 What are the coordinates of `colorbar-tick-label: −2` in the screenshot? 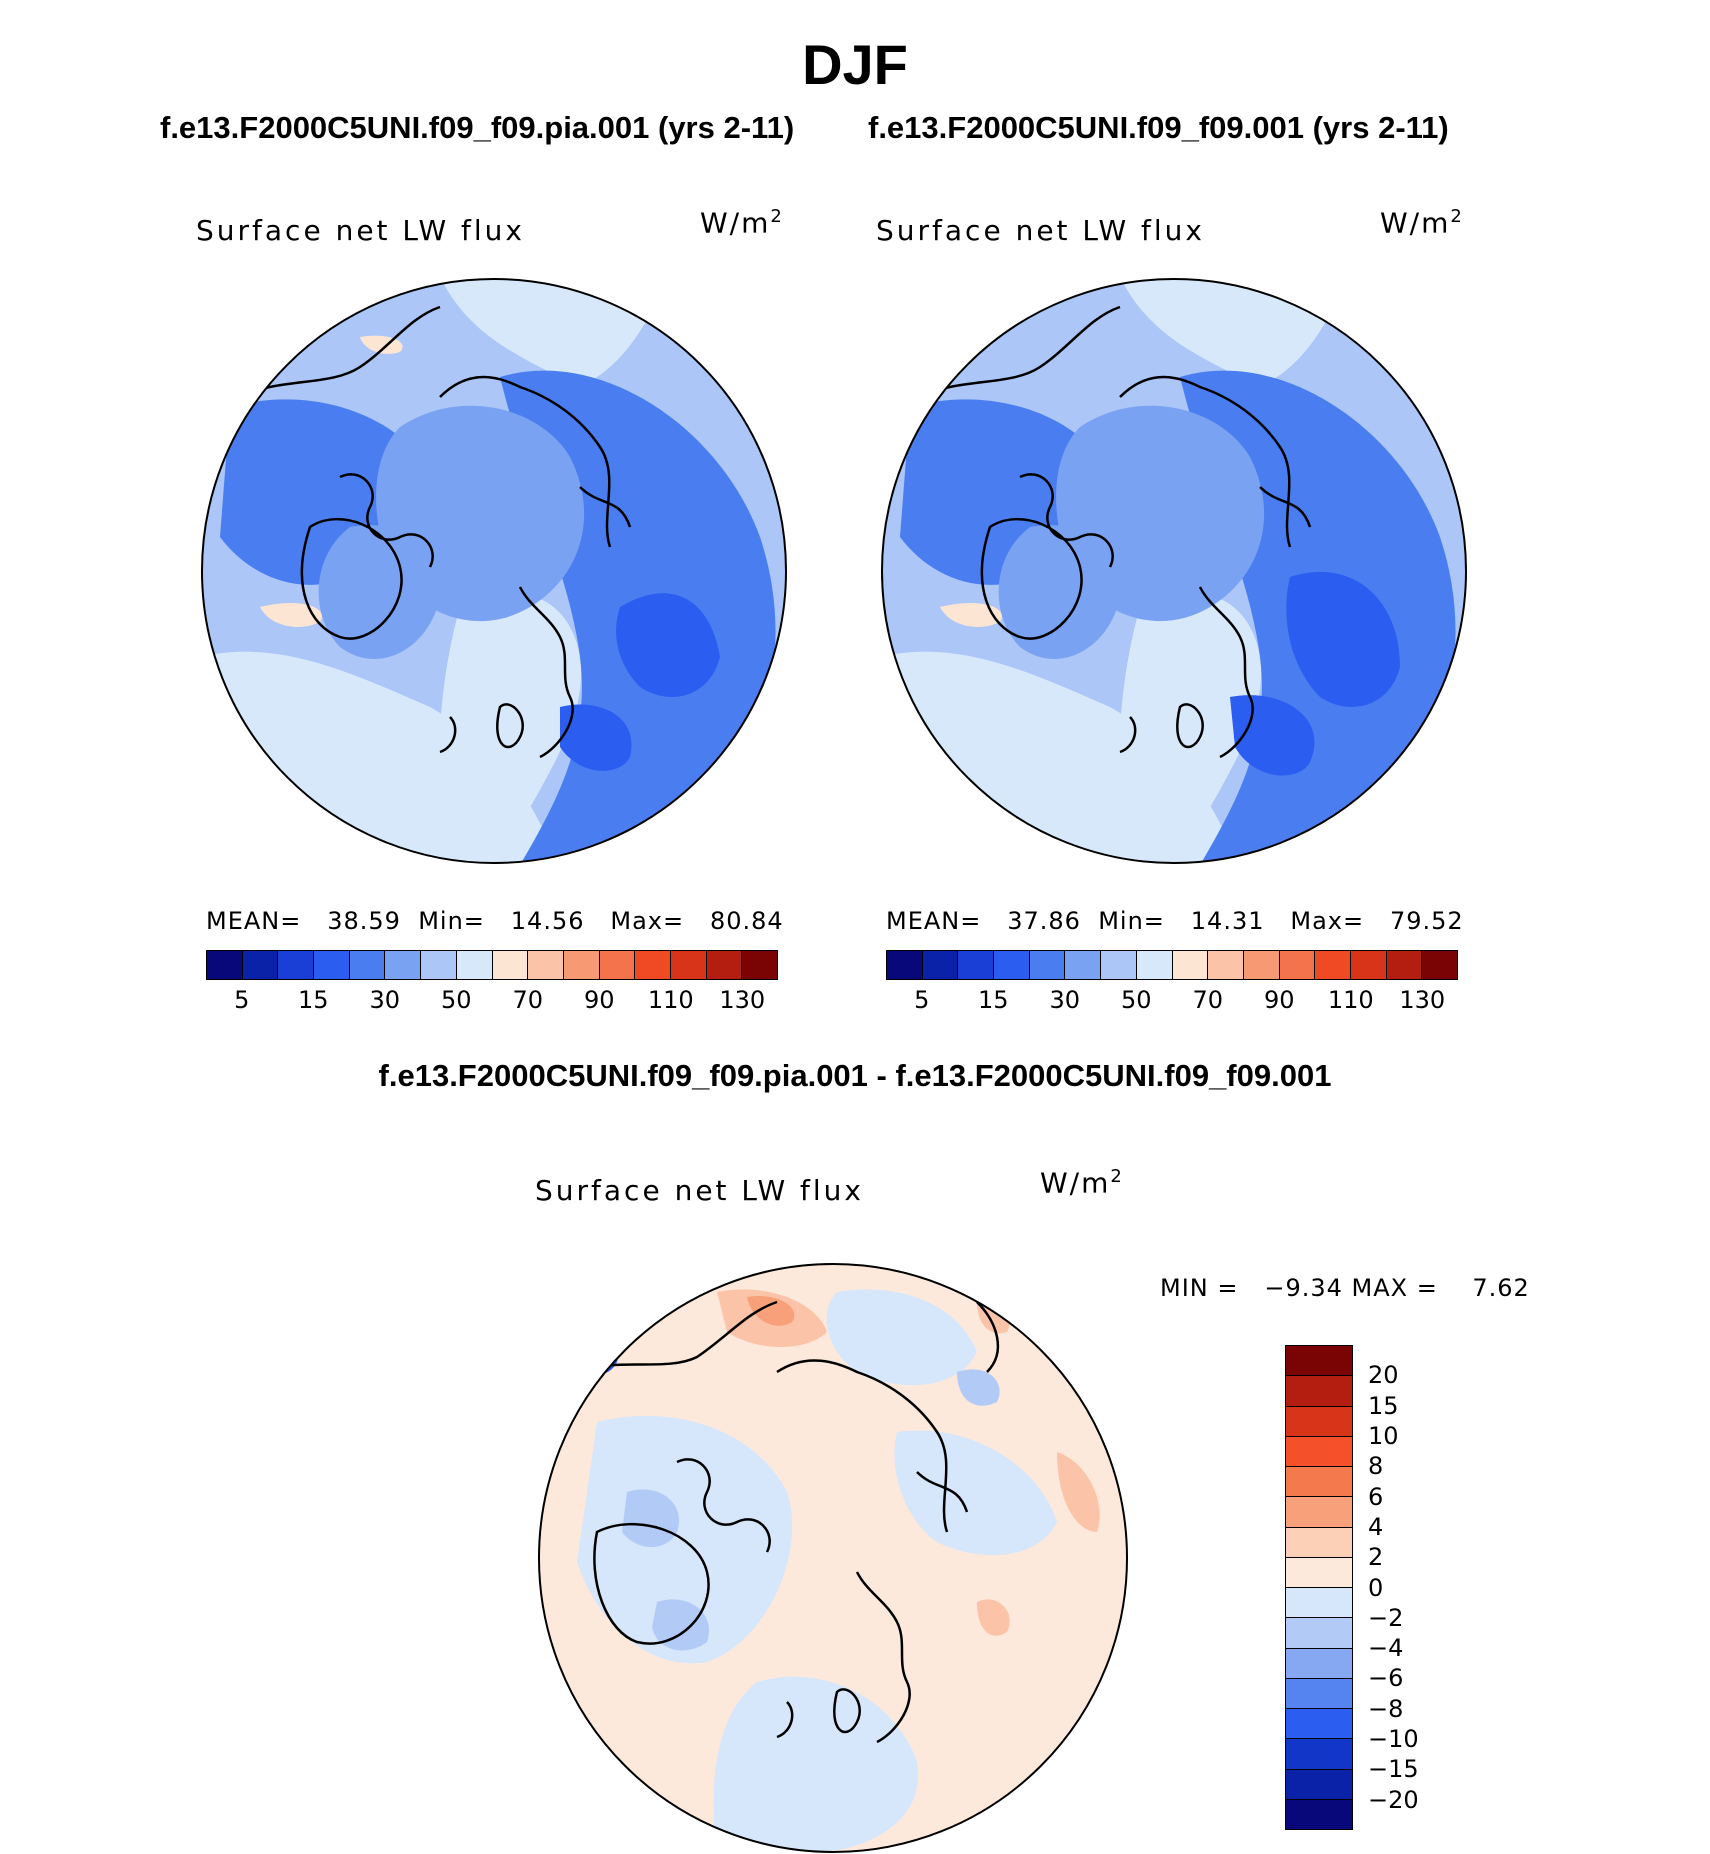 It's located at (1386, 1617).